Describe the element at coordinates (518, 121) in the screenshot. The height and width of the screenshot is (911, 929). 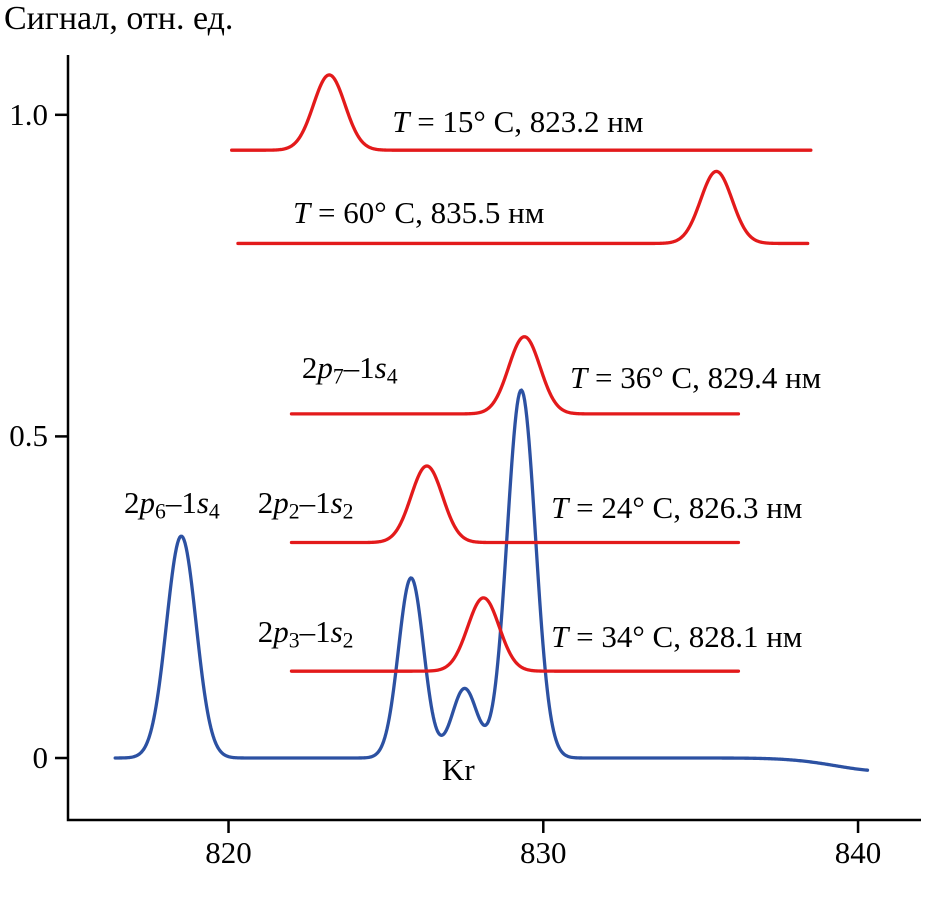
I see `label-temp-15C: T = 15° C, 823.2 нм` at that location.